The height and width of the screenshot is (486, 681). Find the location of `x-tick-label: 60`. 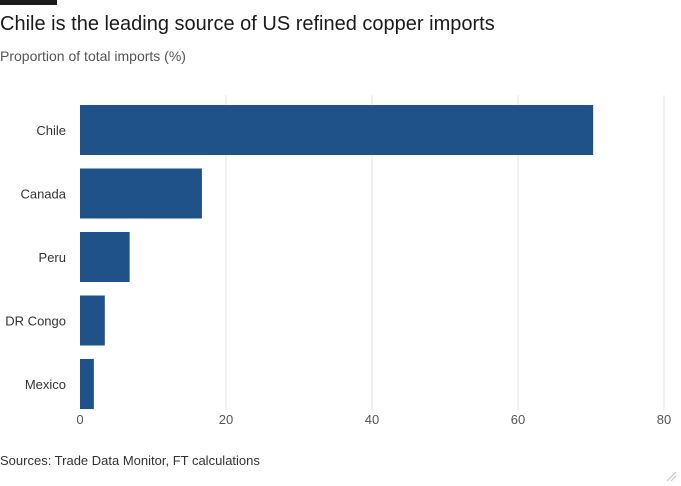

x-tick-label: 60 is located at coordinates (518, 419).